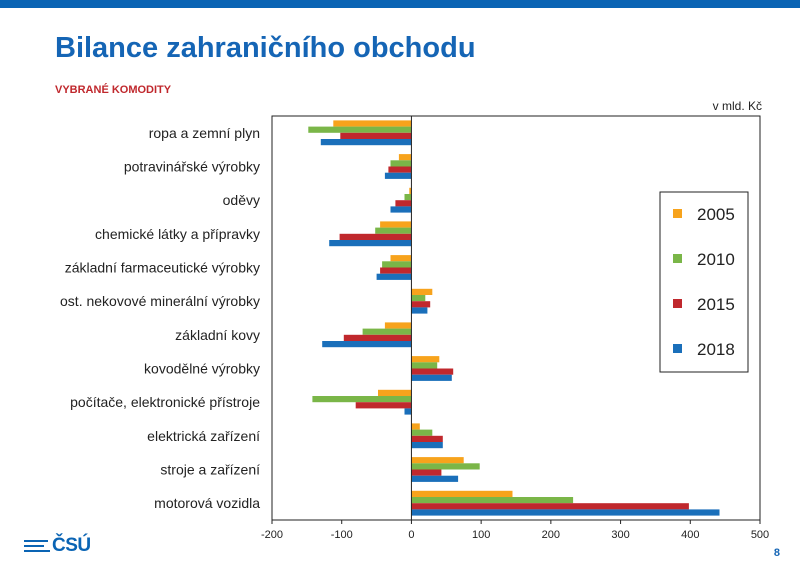  Describe the element at coordinates (716, 304) in the screenshot. I see `legend-label-2015: 2015` at that location.